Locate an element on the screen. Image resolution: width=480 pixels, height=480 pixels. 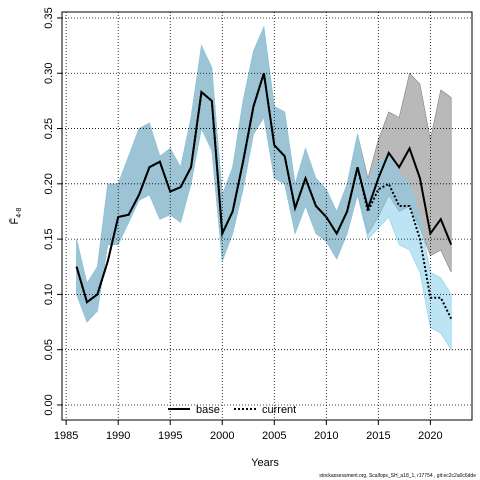
y-axis-label: F̄4-8 is located at coordinates (15, 215).